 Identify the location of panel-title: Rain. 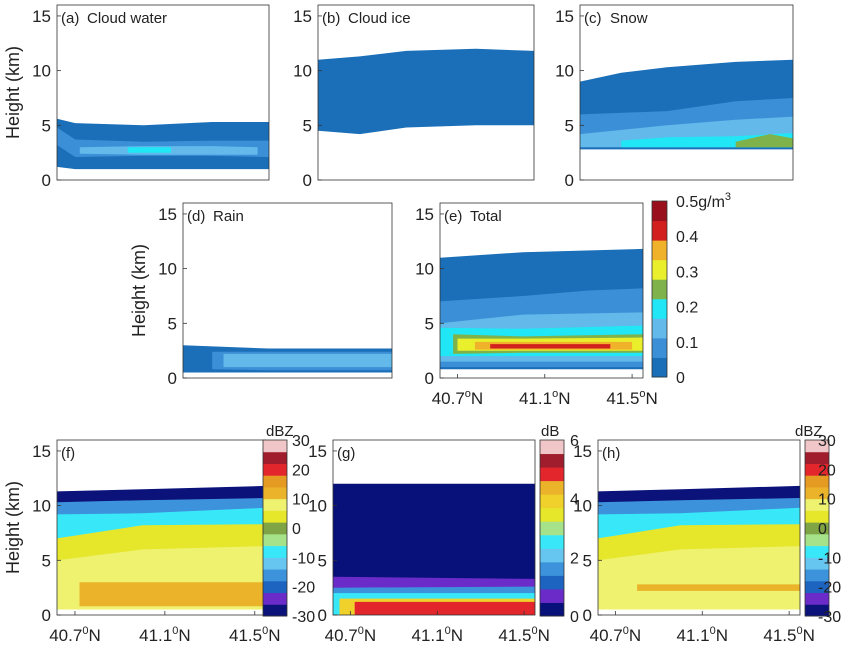
(228, 216).